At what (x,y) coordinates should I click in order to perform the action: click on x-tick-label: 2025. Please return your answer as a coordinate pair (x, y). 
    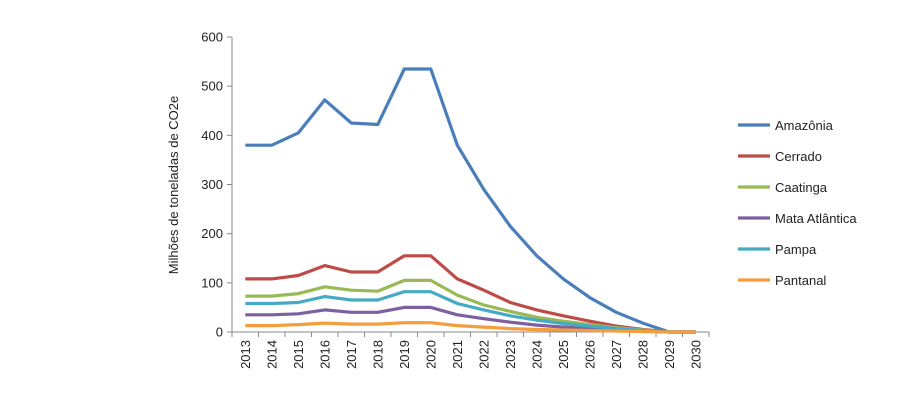
    Looking at the image, I should click on (563, 354).